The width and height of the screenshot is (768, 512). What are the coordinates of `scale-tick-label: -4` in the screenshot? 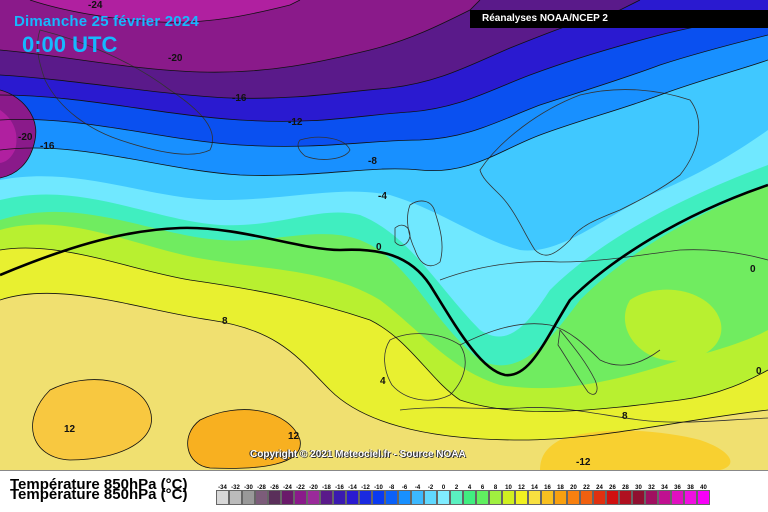 It's located at (417, 488).